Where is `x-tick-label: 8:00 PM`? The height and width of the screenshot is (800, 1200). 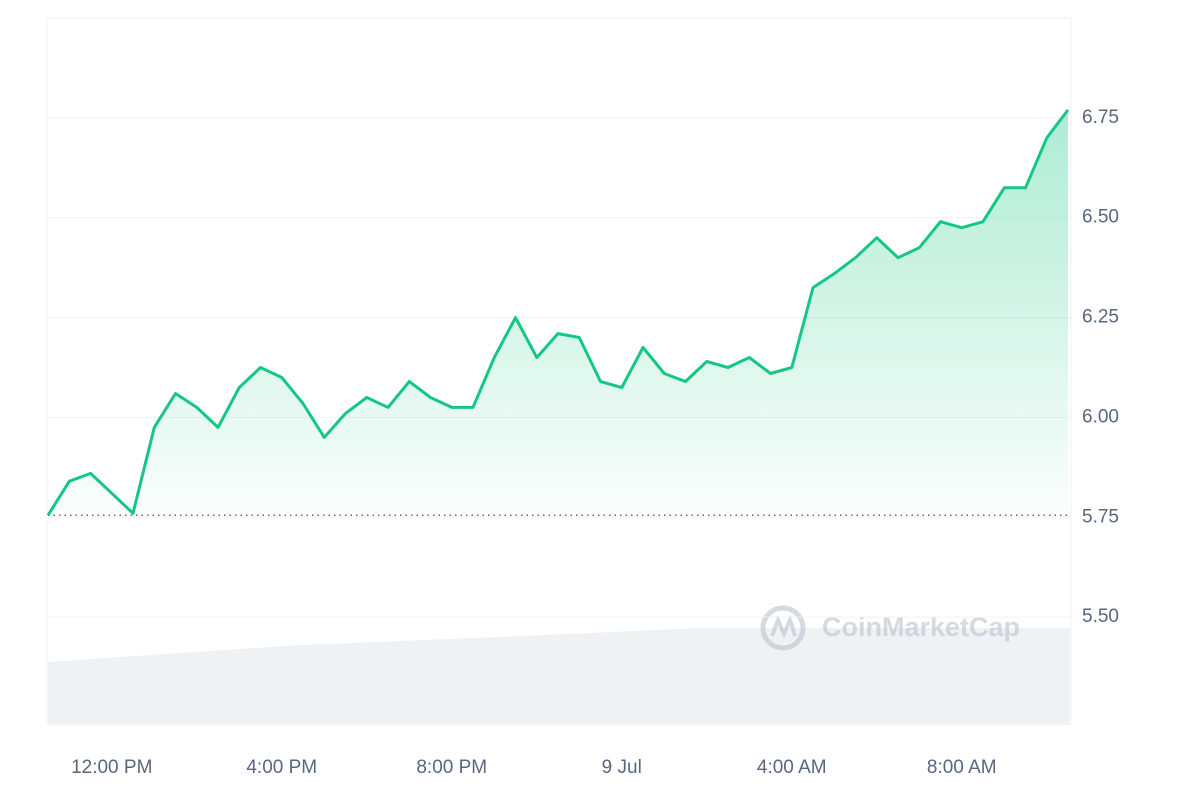
x-tick-label: 8:00 PM is located at coordinates (451, 767).